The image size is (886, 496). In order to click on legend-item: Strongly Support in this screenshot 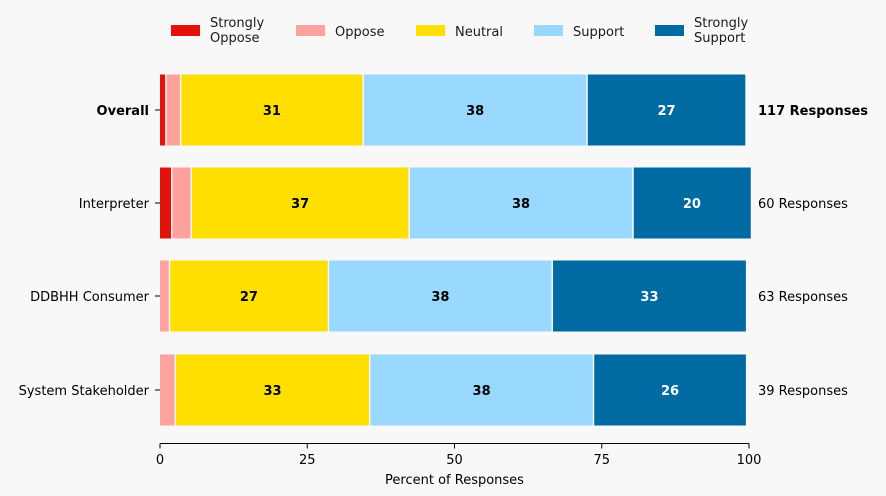, I will do `click(701, 31)`.